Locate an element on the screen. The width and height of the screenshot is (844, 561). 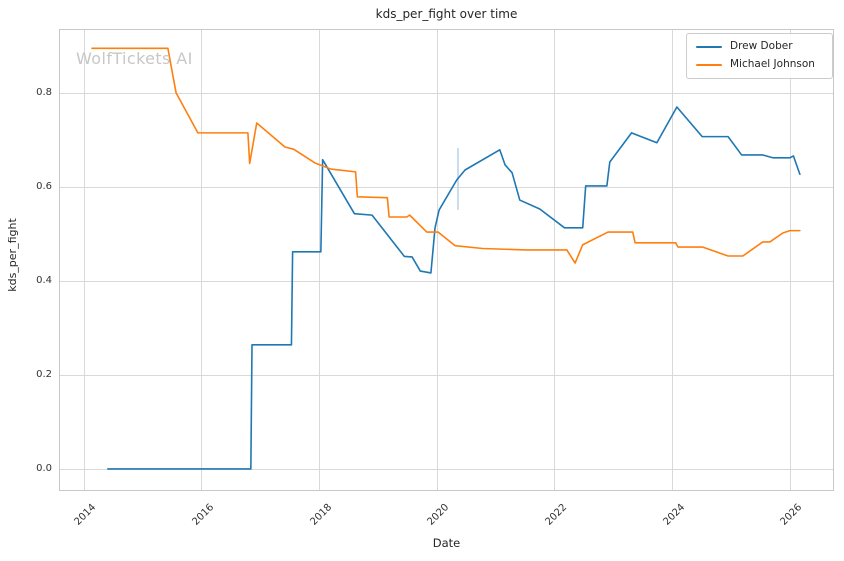
legend-item-drew-dober: Drew Dober is located at coordinates (759, 46).